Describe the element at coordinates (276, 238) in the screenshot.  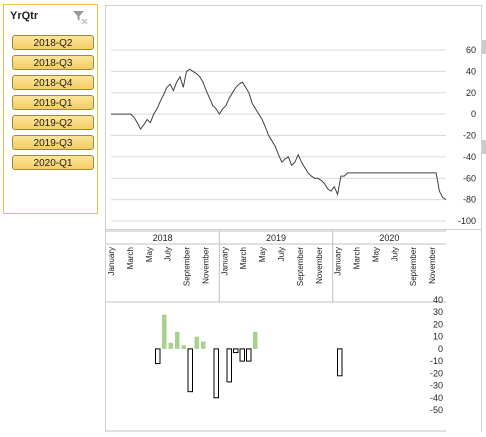
I see `year-label: 2019` at that location.